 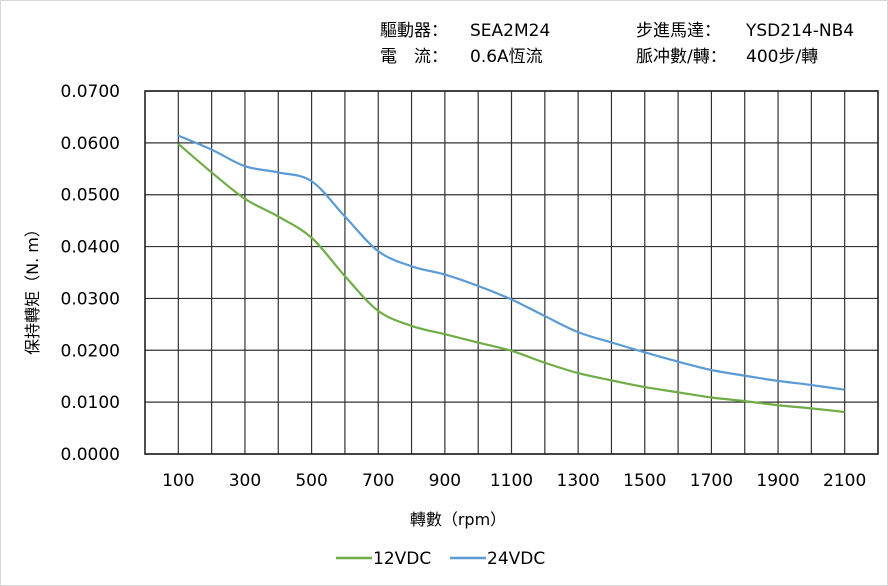 I want to click on motor-label: 步進馬達：, so click(x=678, y=31).